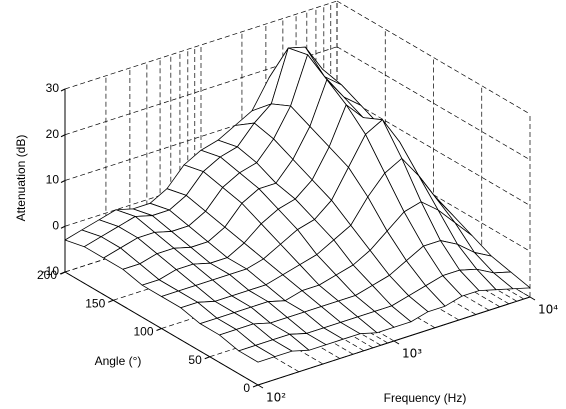 This screenshot has width=566, height=409. Describe the element at coordinates (548, 310) in the screenshot. I see `x-tick-label: 10⁴` at that location.